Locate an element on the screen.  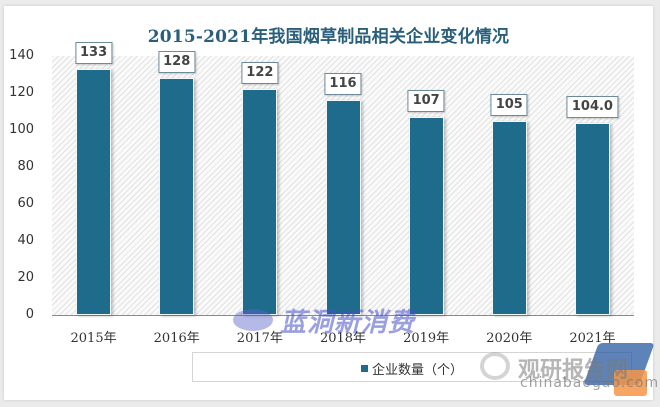
x-tick-label: 2017年 is located at coordinates (259, 338).